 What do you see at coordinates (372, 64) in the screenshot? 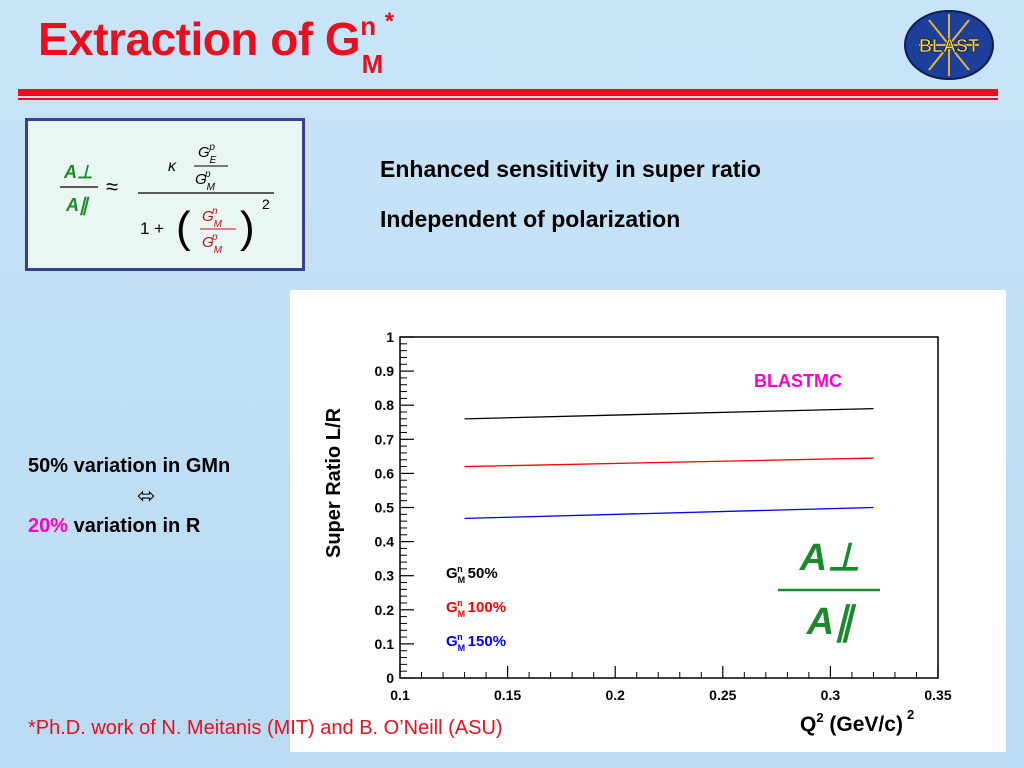
I see `title-sub: M` at bounding box center [372, 64].